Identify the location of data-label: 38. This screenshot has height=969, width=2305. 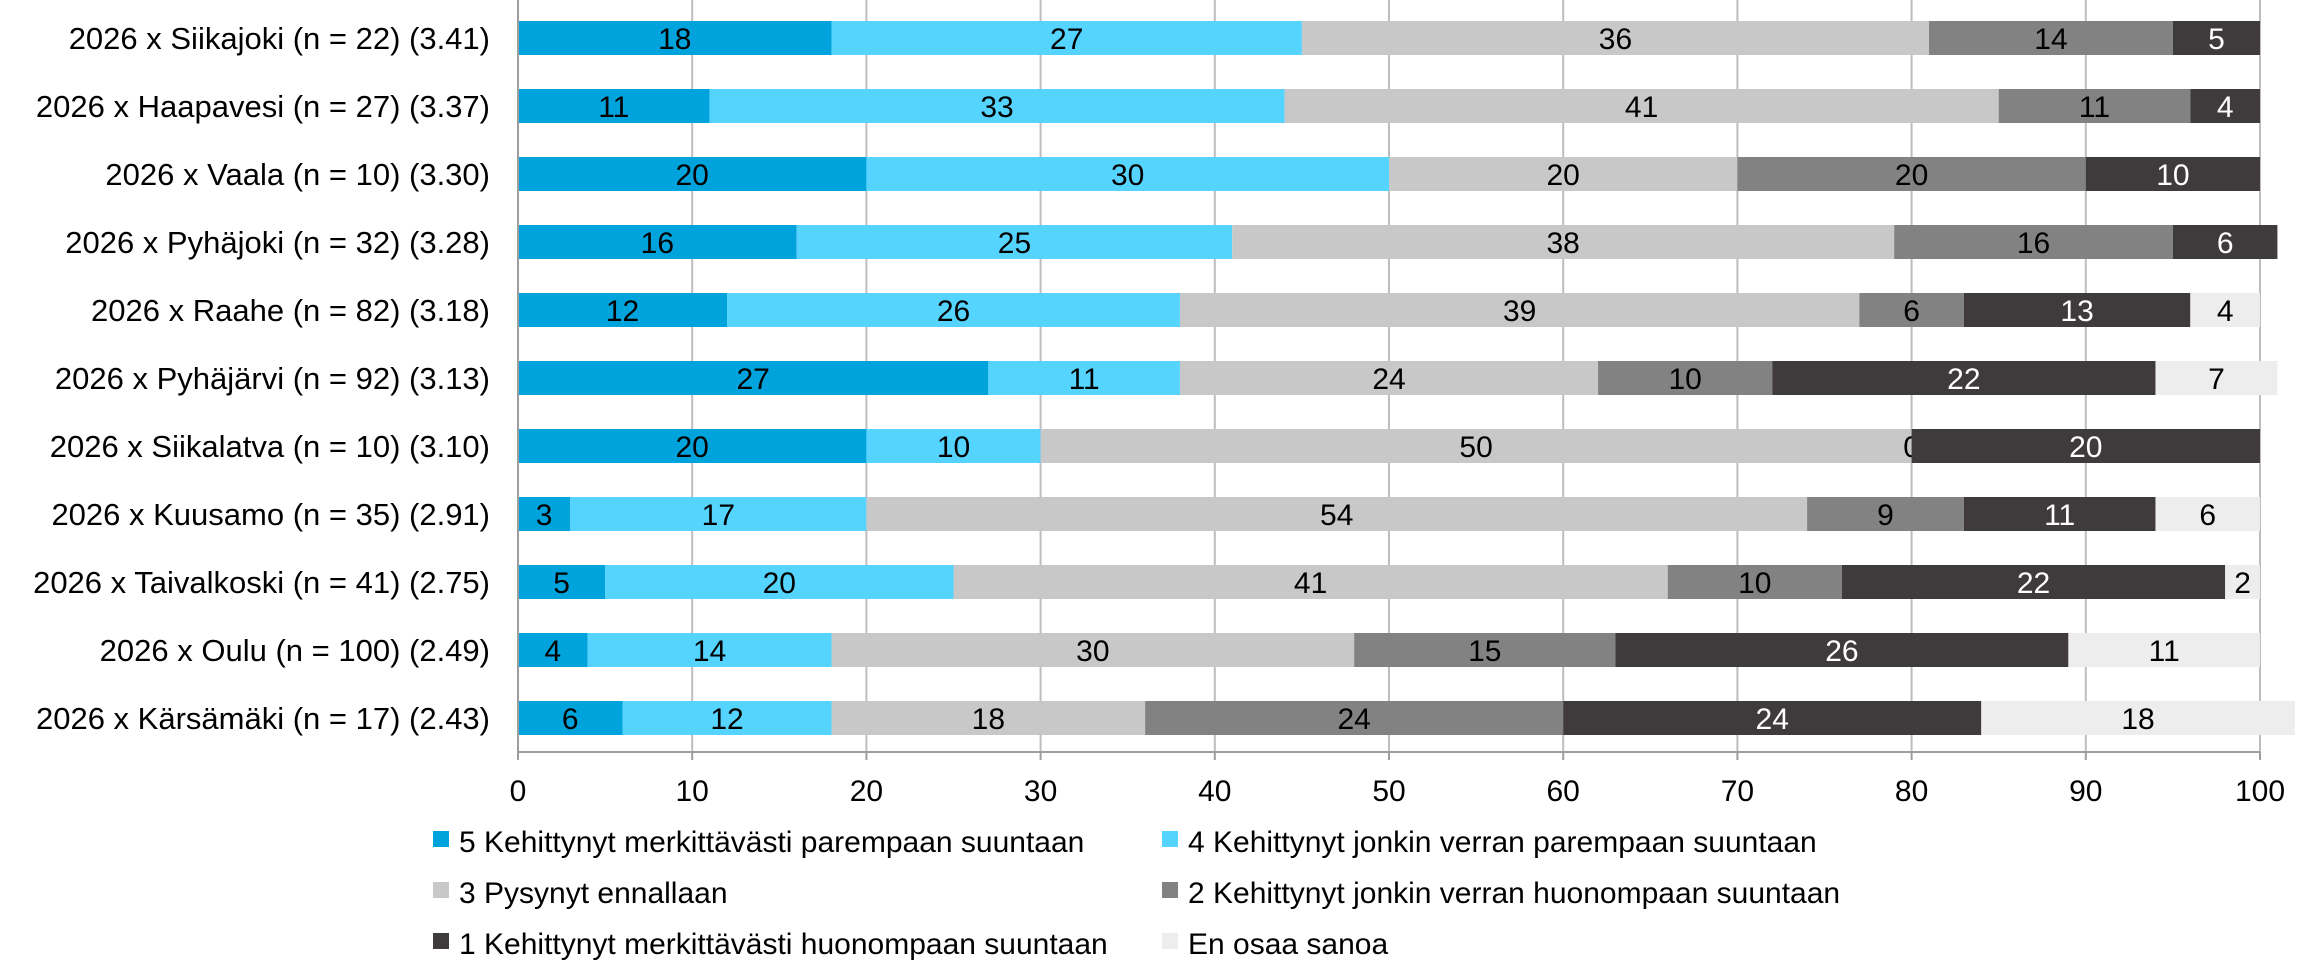
(1563, 243).